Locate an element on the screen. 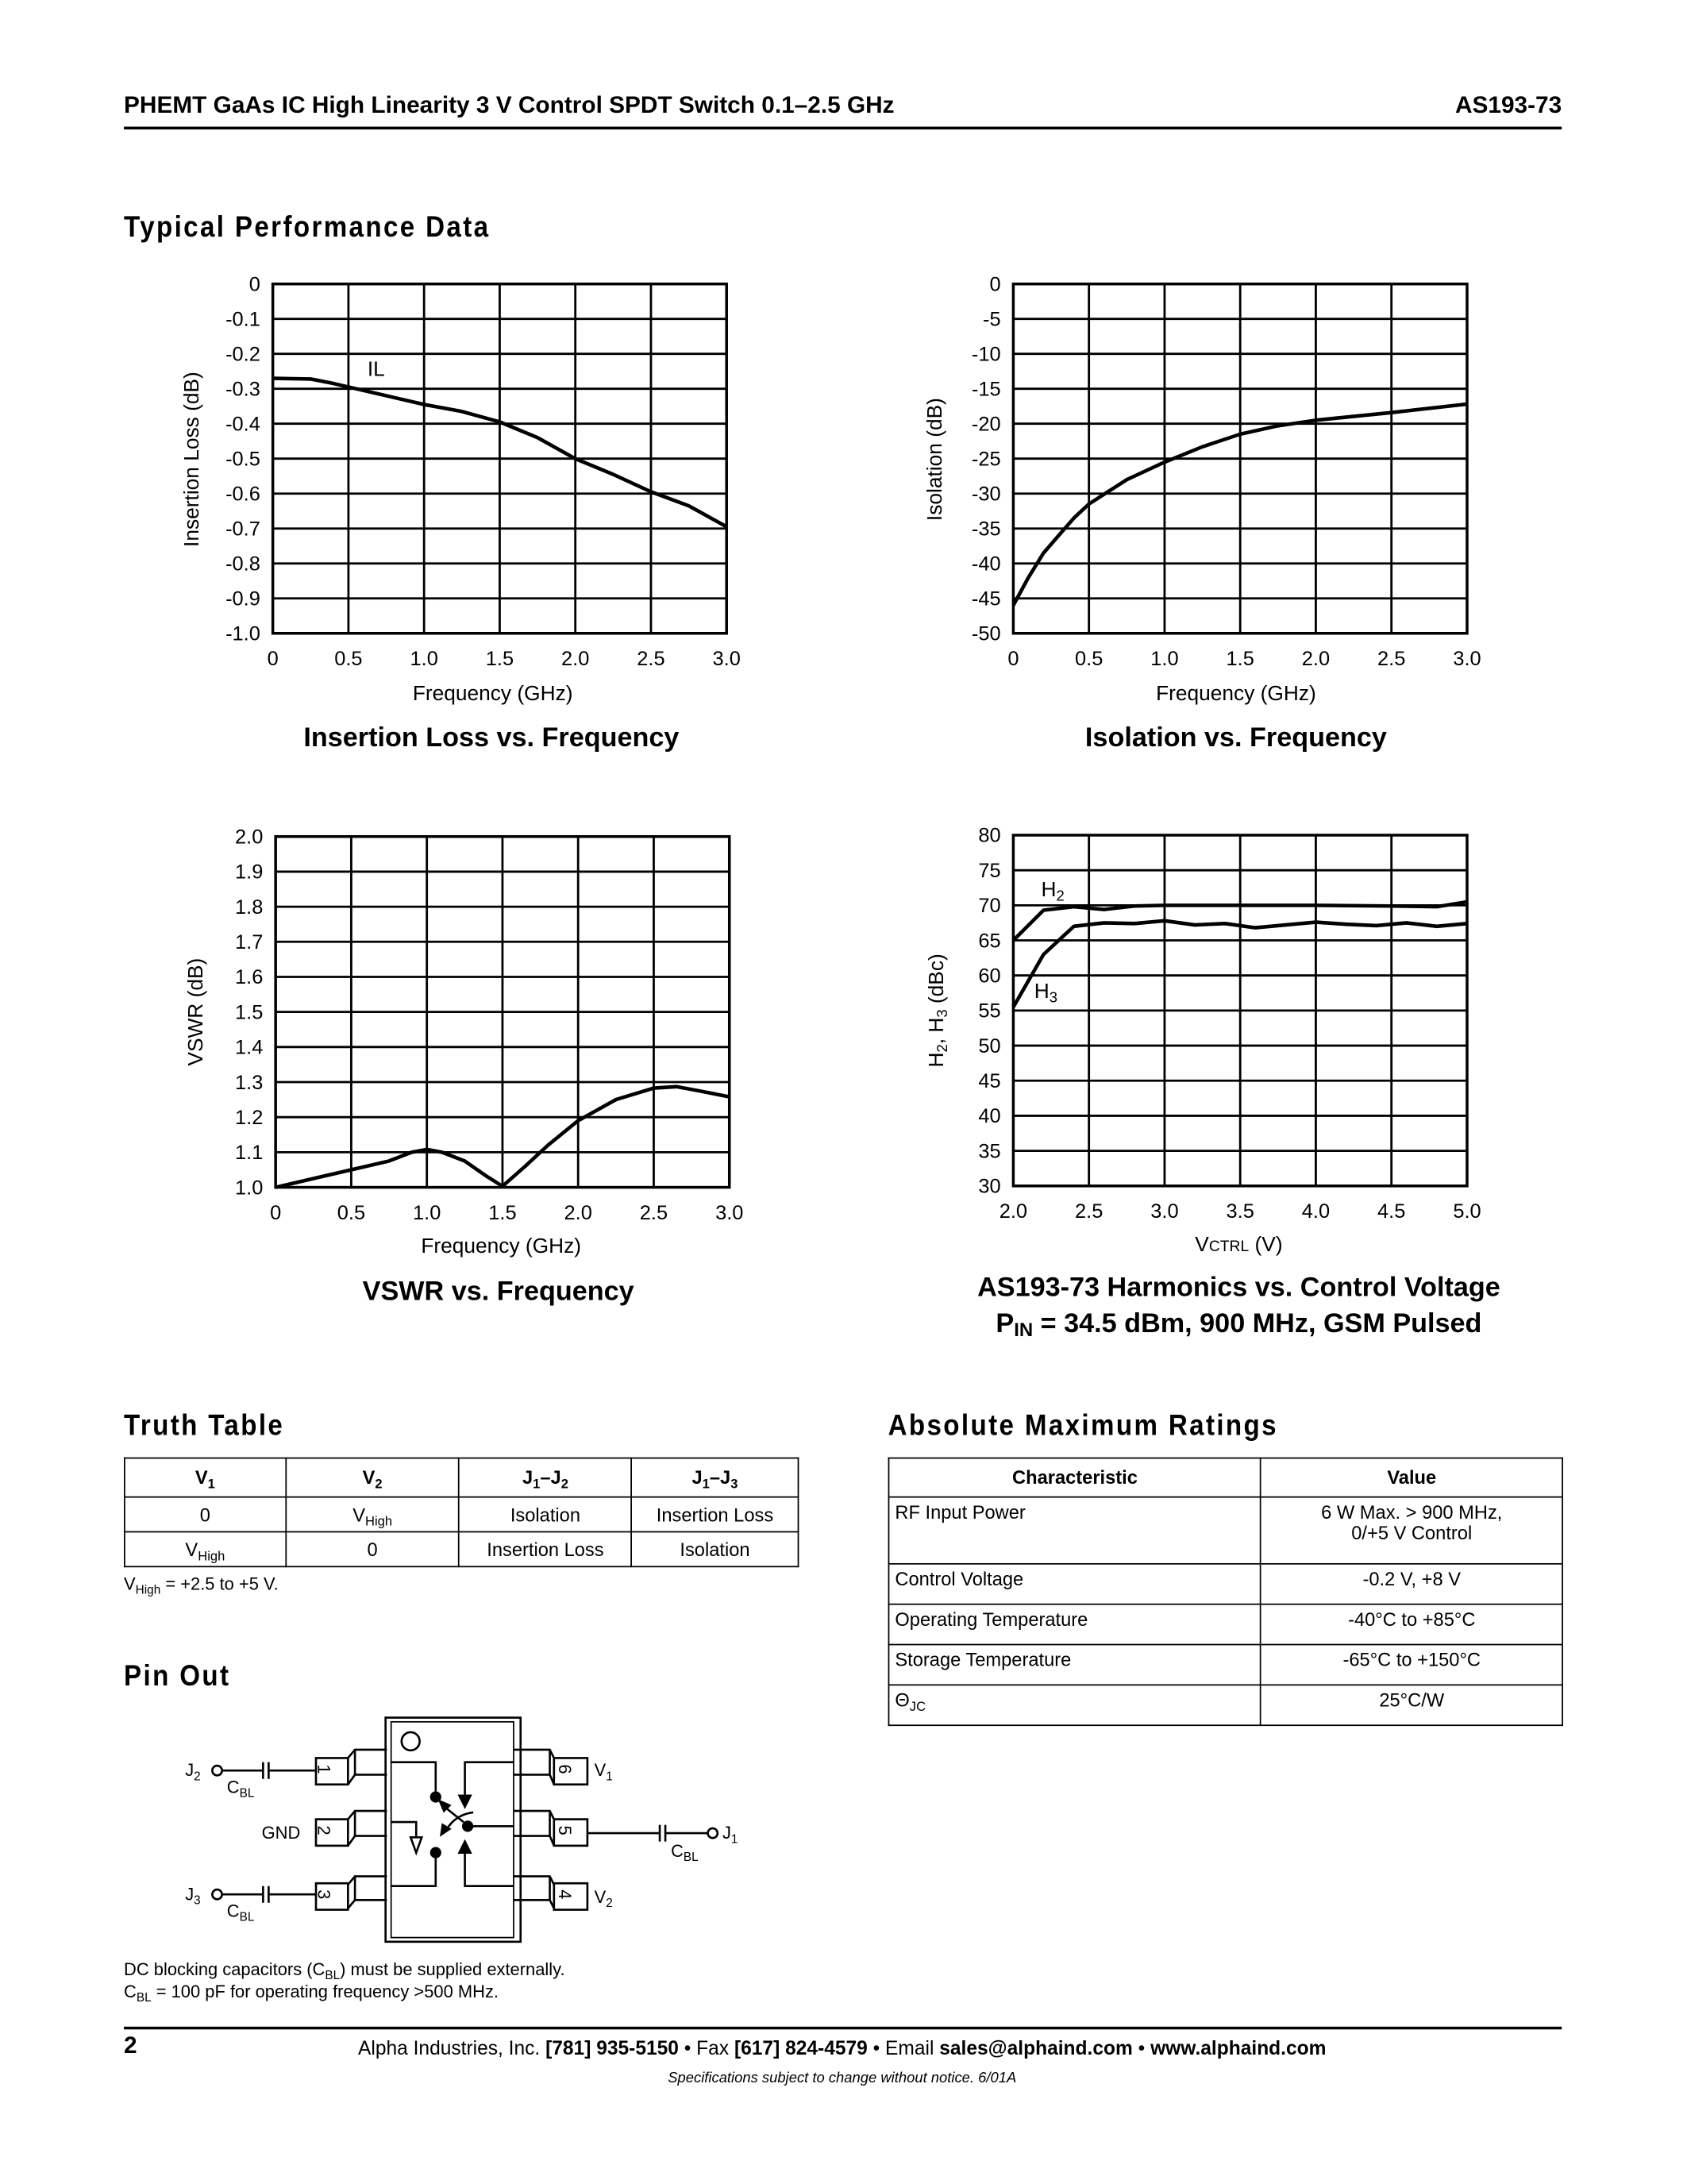 This screenshot has width=1687, height=2184. chart2-ytick-label: -15 is located at coordinates (986, 389).